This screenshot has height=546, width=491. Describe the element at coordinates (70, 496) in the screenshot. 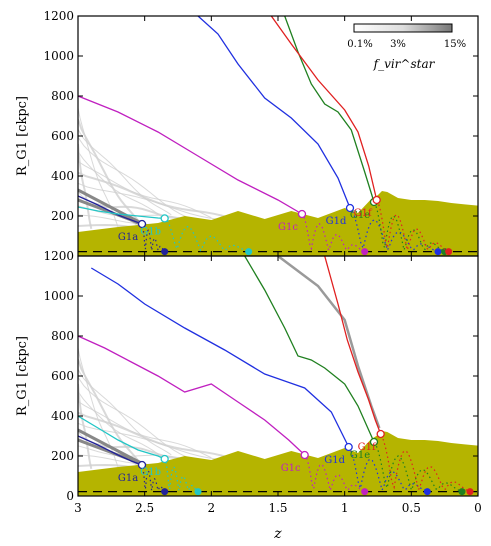

I see `y-tick-label: 0` at that location.